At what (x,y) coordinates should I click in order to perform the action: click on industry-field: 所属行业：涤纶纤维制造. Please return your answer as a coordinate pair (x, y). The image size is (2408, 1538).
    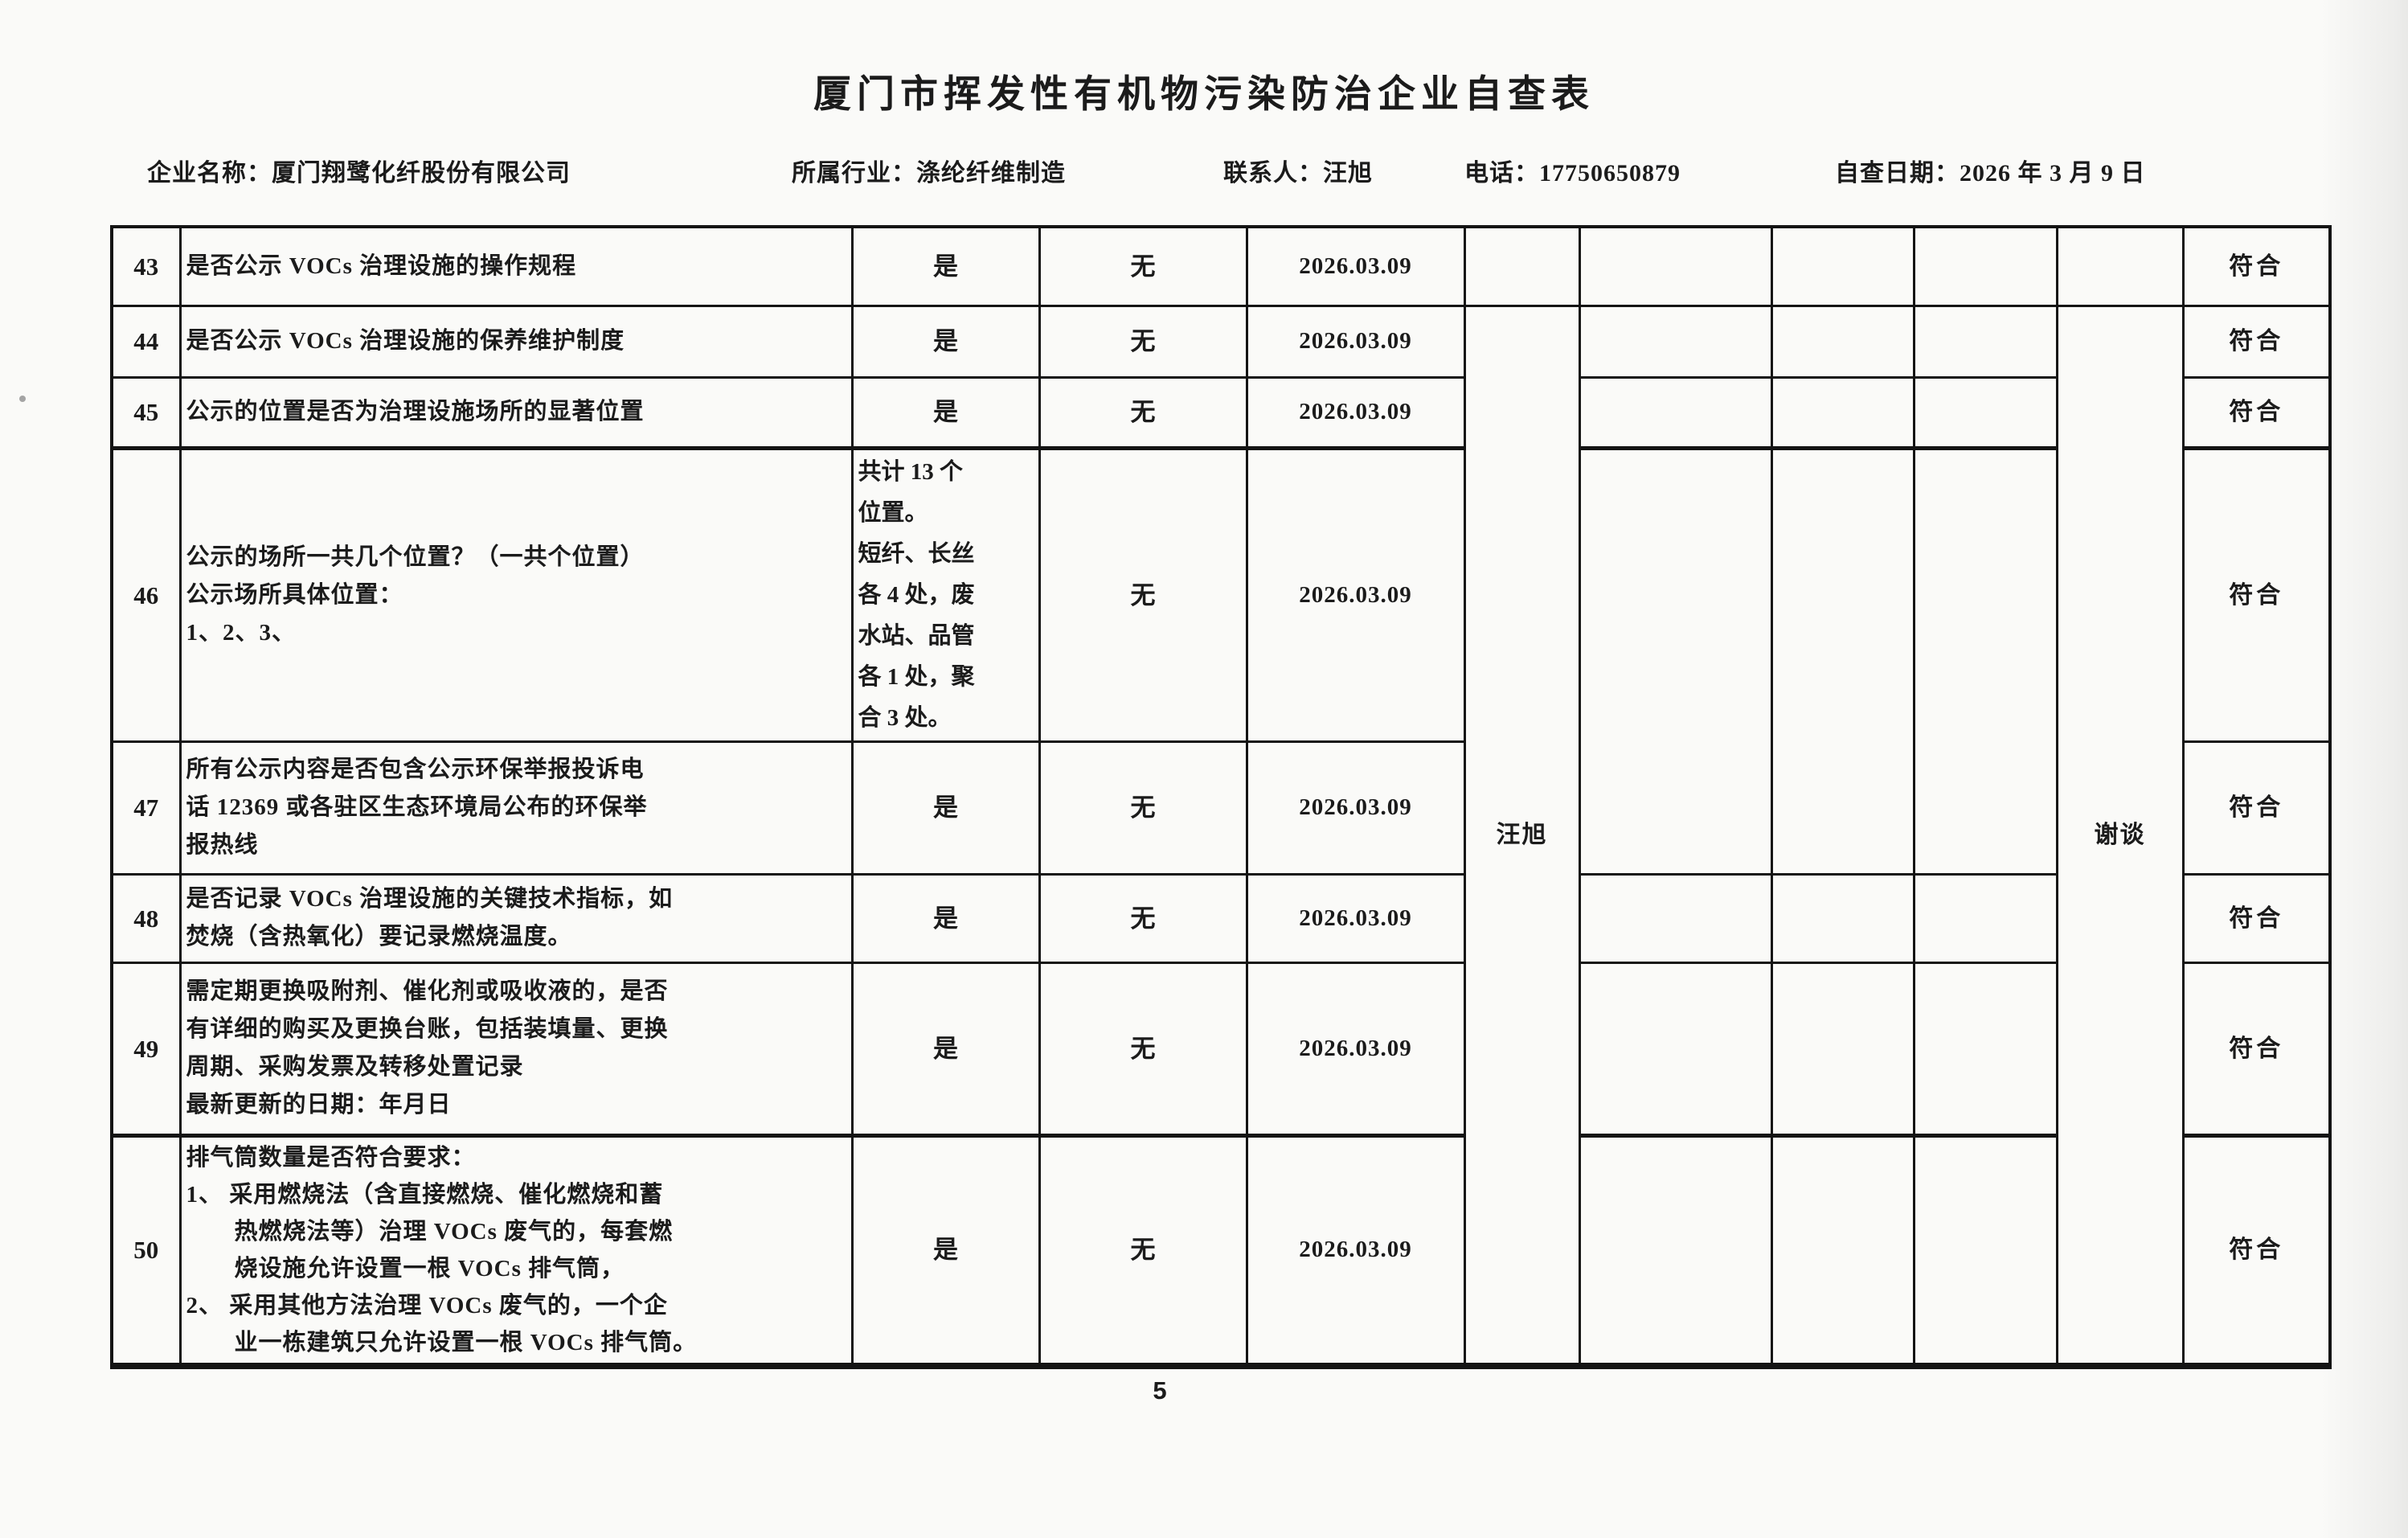
    Looking at the image, I should click on (929, 170).